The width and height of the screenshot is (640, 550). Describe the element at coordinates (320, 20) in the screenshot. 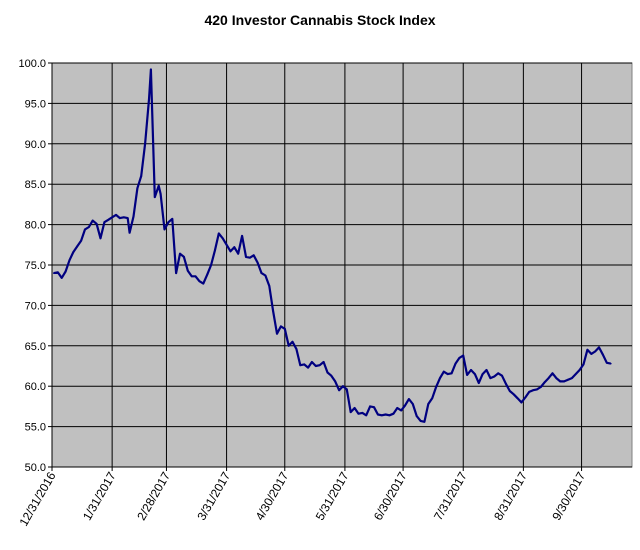

I see `chart-title: 420 Investor Cannabis Stock Index` at that location.